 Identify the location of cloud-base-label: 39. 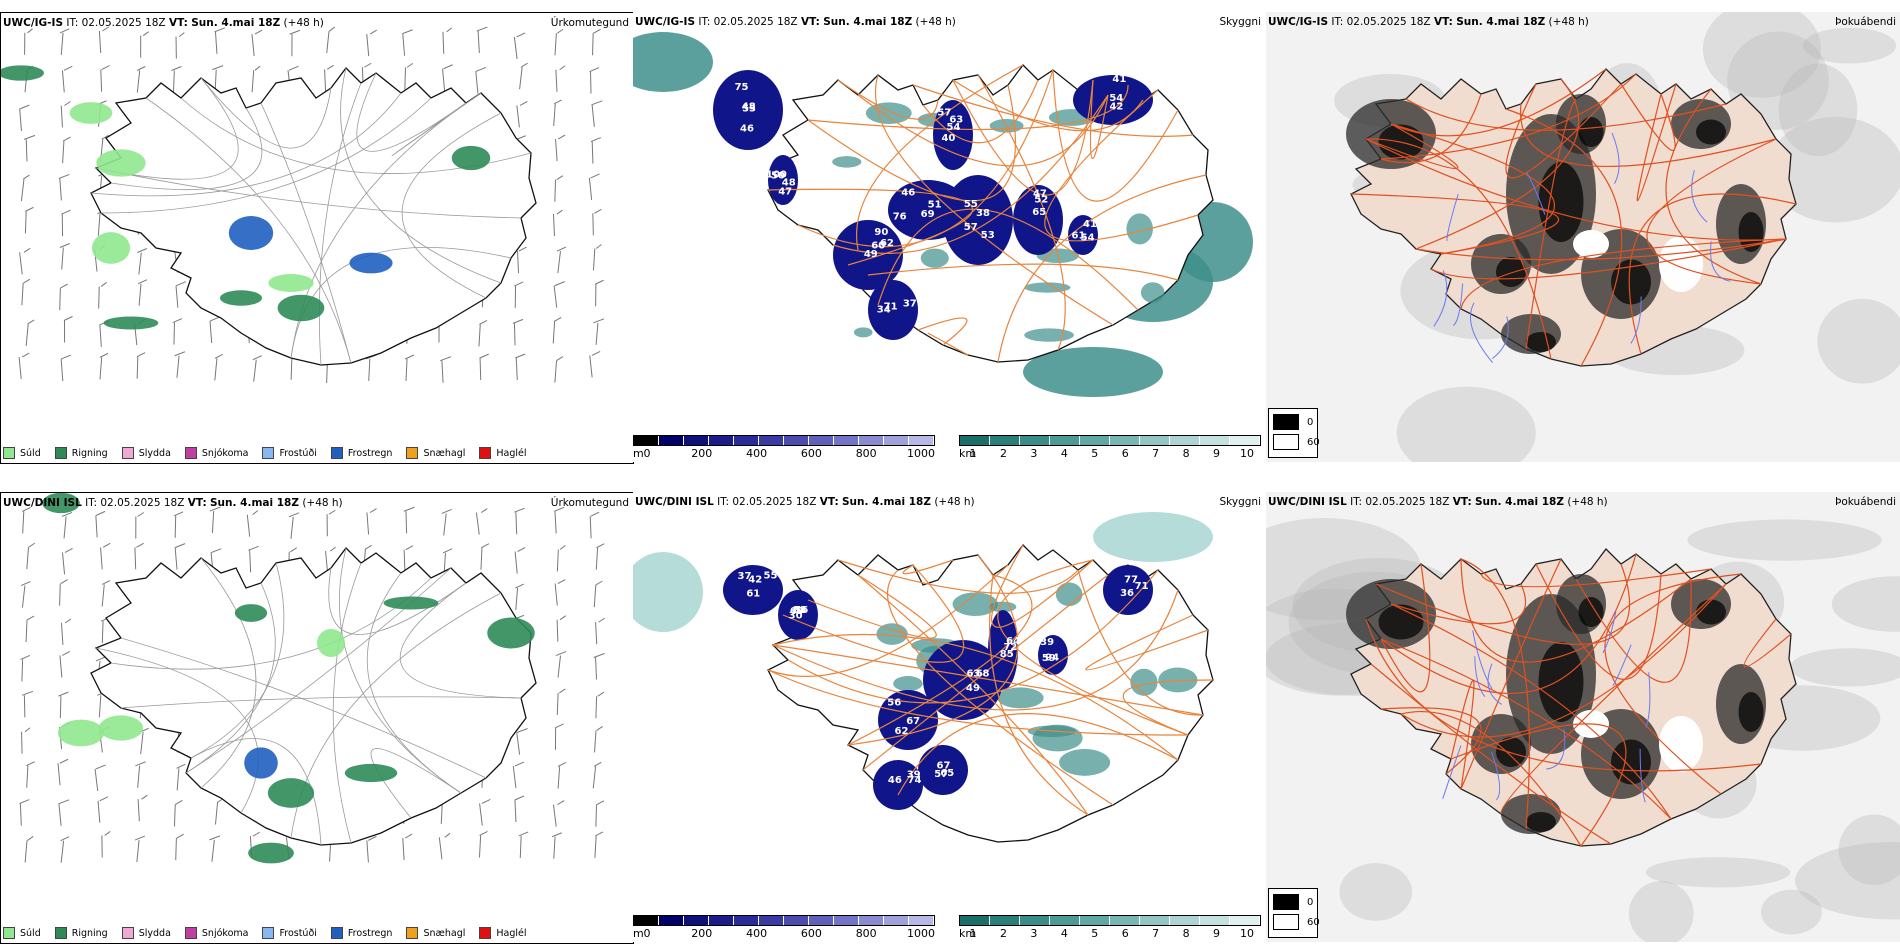
(1047, 642).